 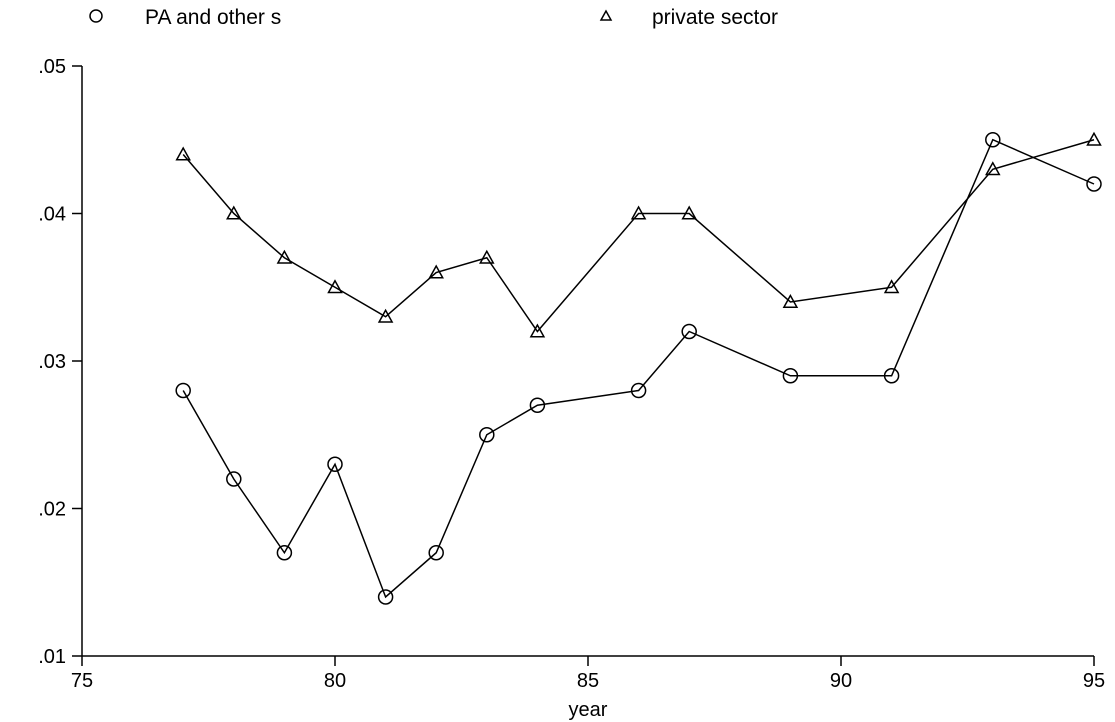 I want to click on y-tick-label: .01, so click(x=52, y=657).